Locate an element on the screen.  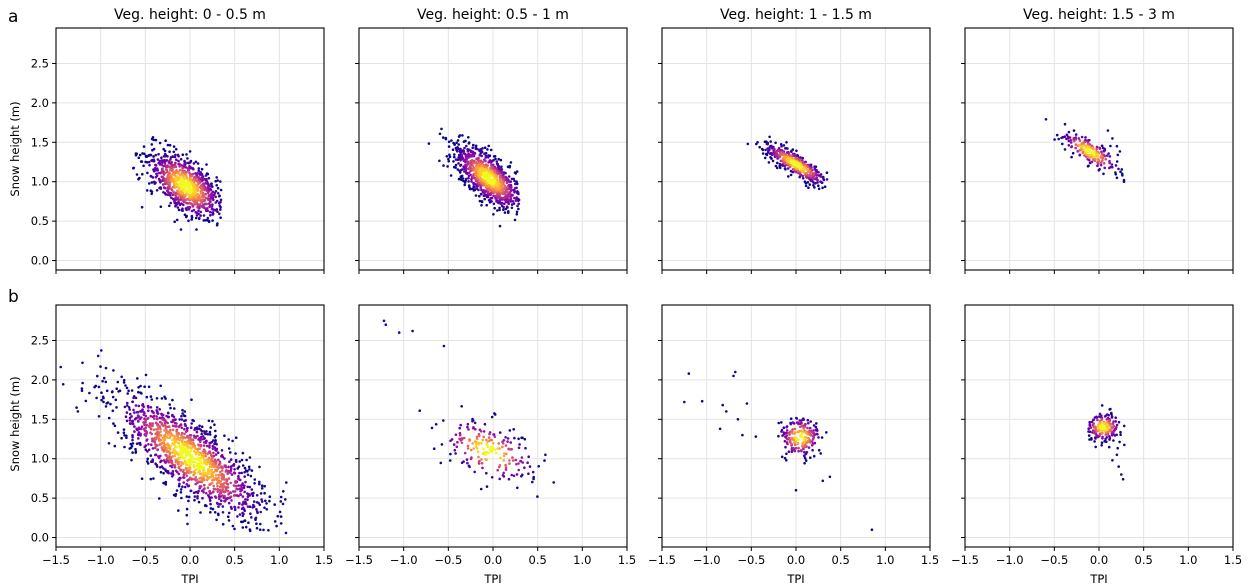
y-tick-label: 0.5 is located at coordinates (40, 221).